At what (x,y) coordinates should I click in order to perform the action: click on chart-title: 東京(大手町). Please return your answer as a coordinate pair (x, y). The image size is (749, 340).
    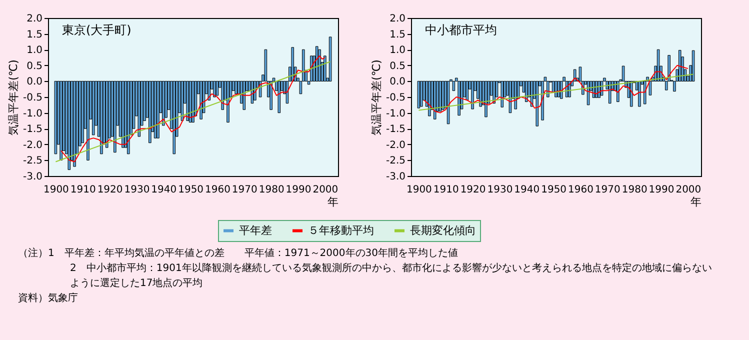
    Looking at the image, I should click on (97, 30).